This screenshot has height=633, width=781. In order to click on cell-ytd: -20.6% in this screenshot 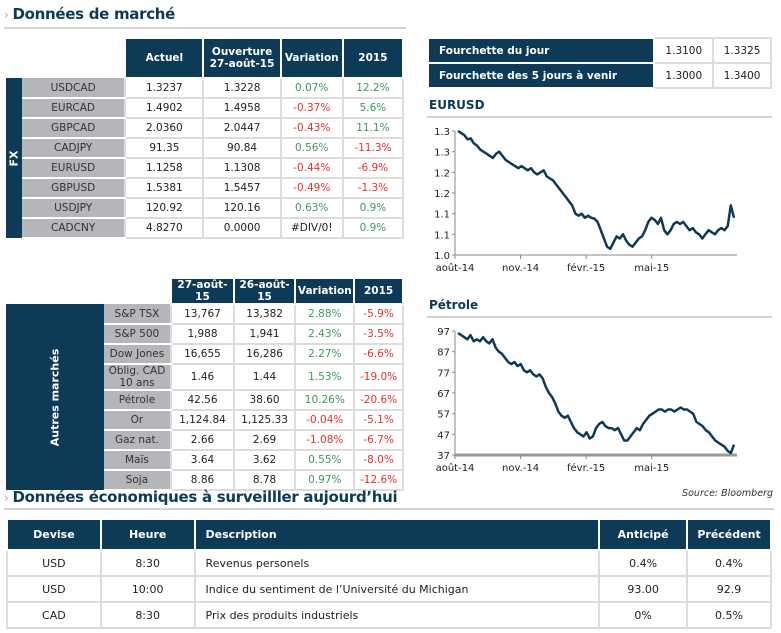, I will do `click(378, 400)`.